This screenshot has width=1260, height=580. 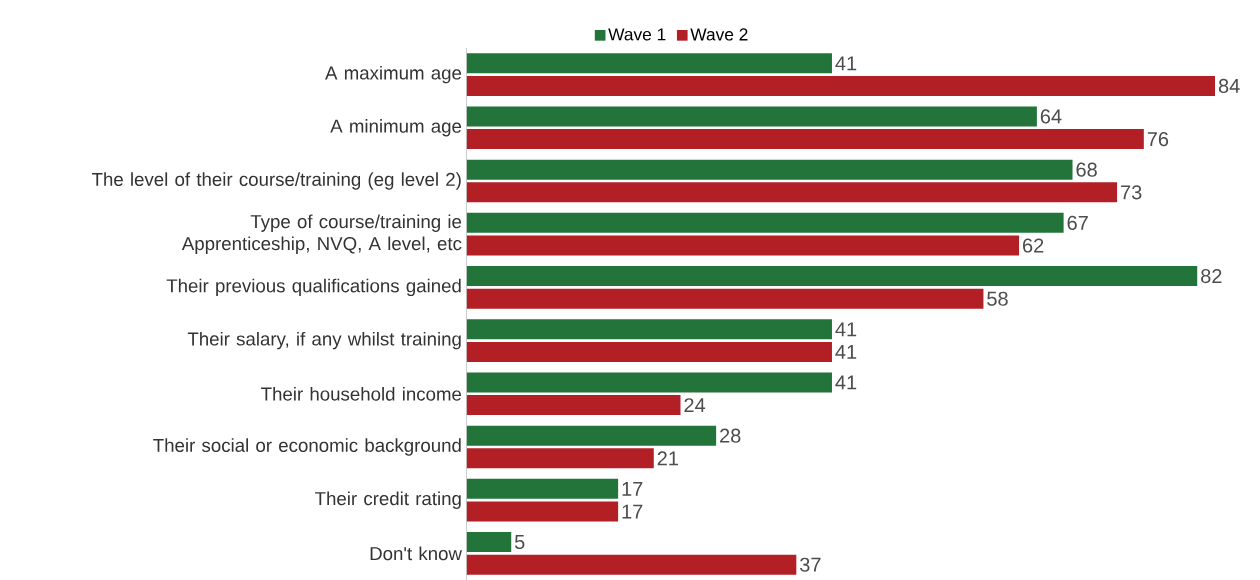 I want to click on data-label: 68, so click(x=1086, y=169).